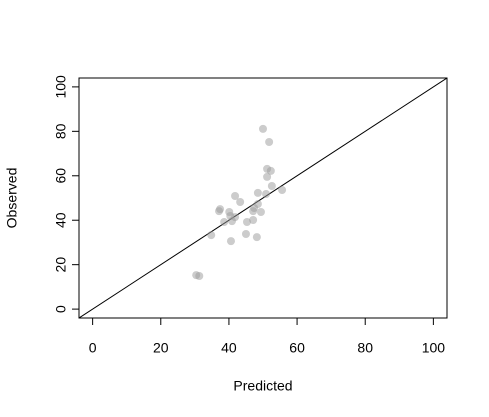 The height and width of the screenshot is (417, 489). I want to click on x-tick-label: 100, so click(434, 348).